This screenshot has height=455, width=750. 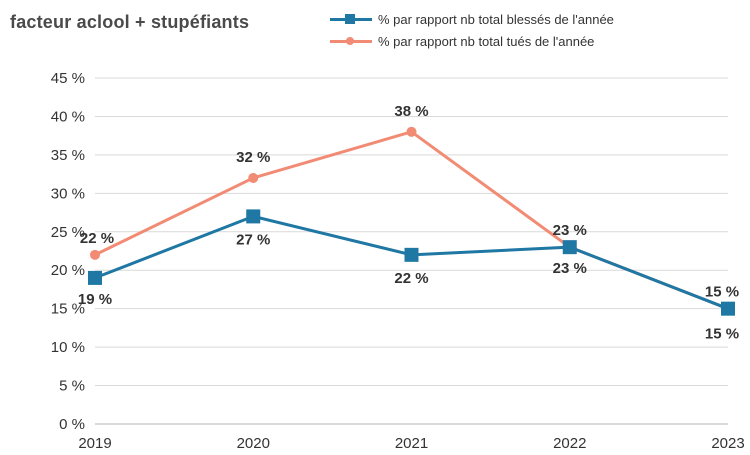 What do you see at coordinates (68, 347) in the screenshot?
I see `y-tick-label: 10 %` at bounding box center [68, 347].